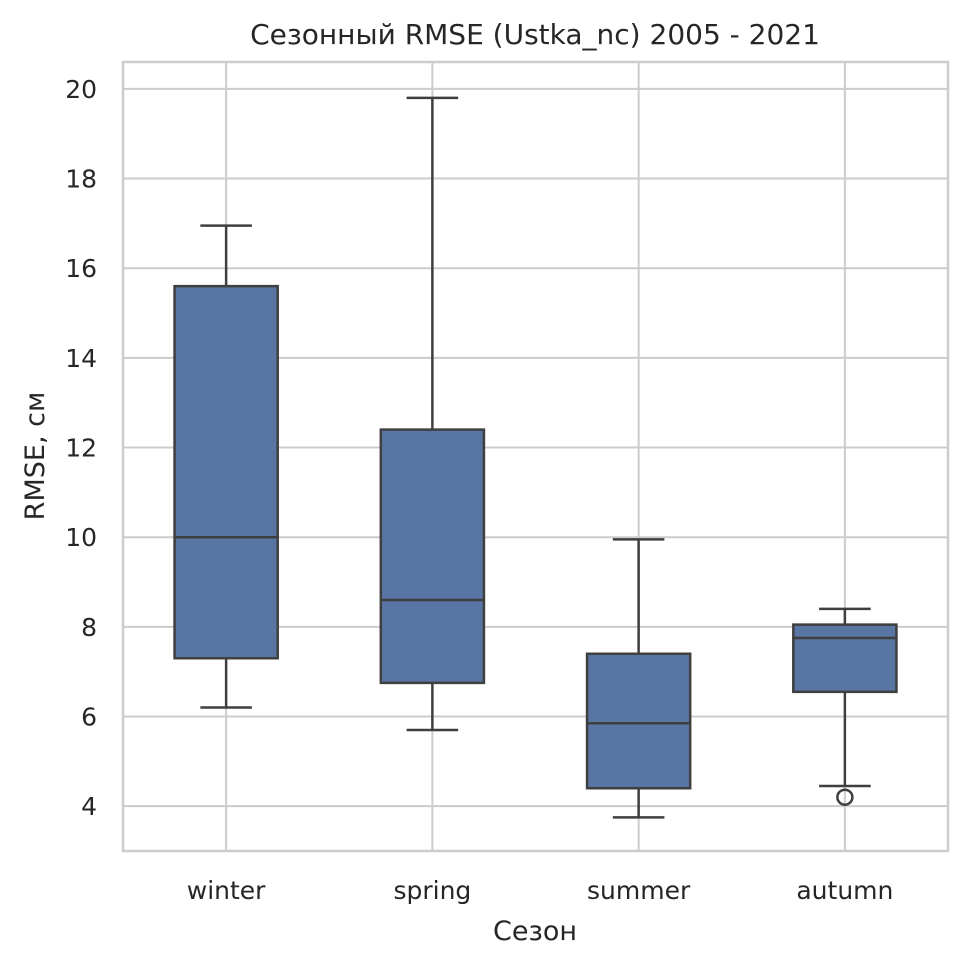 The image size is (968, 968). What do you see at coordinates (844, 890) in the screenshot?
I see `x-tick-label: autumn` at bounding box center [844, 890].